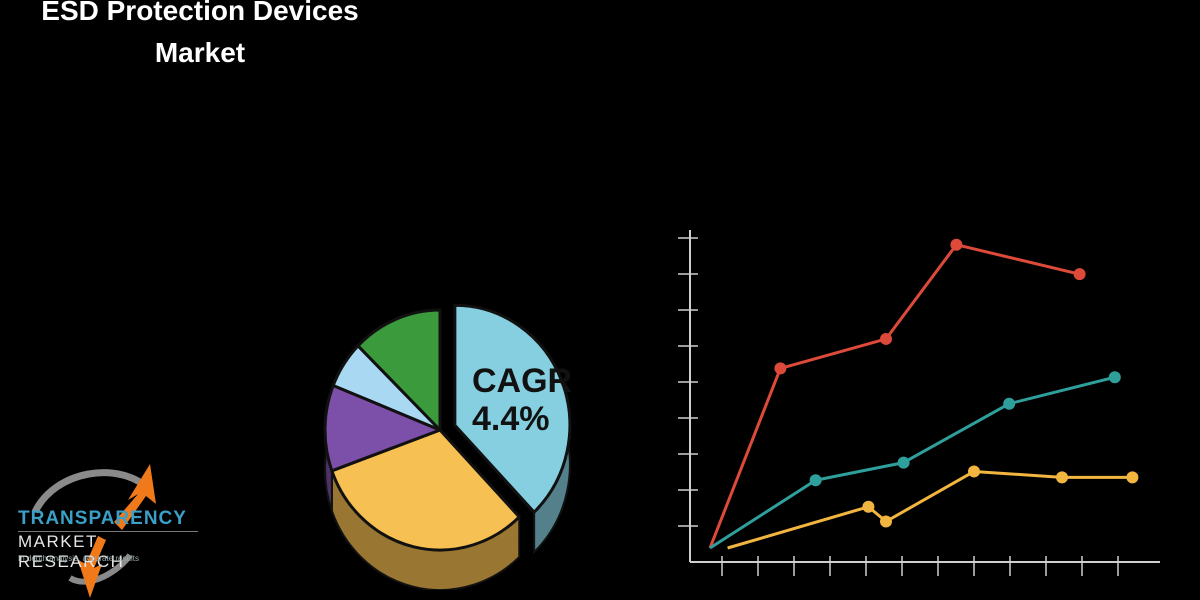 The image size is (1200, 600). Describe the element at coordinates (71, 551) in the screenshot. I see `logo-line-2: MARKET RESEARCH` at that location.